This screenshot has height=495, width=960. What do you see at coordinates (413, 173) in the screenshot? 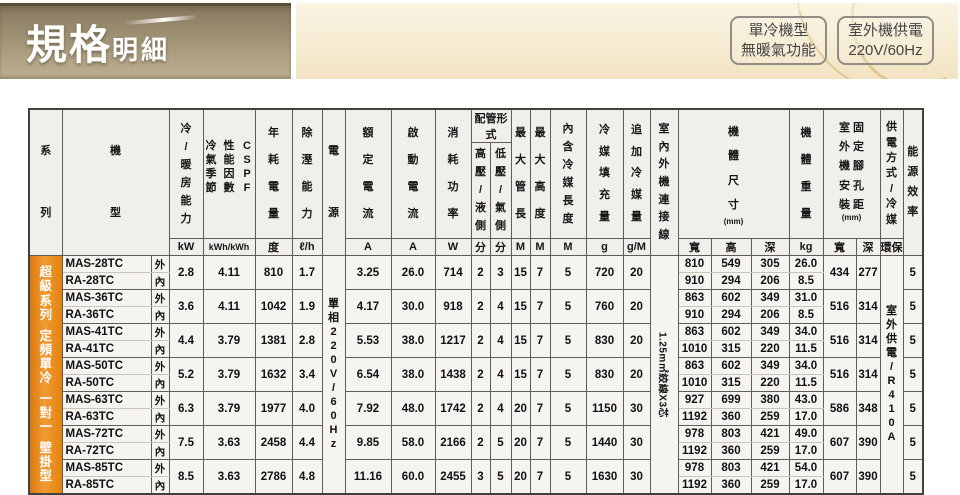
I see `col-header-start-current: 啟動電流` at bounding box center [413, 173].